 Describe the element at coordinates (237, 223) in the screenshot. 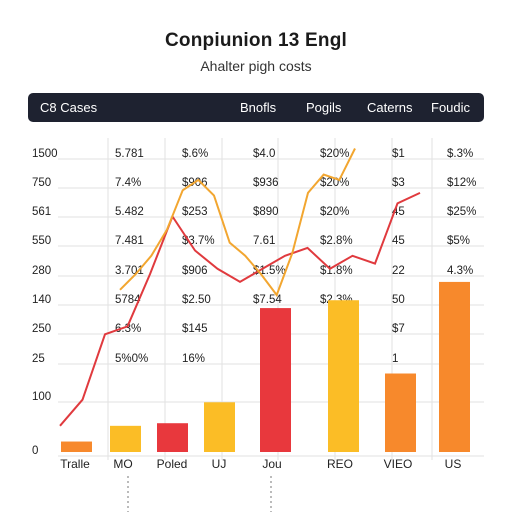

I see `series-line-yellow` at that location.